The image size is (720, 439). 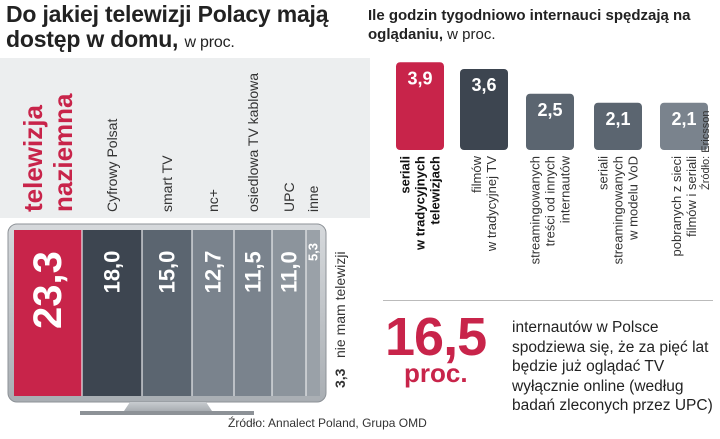 I want to click on hours-category-label-5: filmów i seriali, so click(x=691, y=196).